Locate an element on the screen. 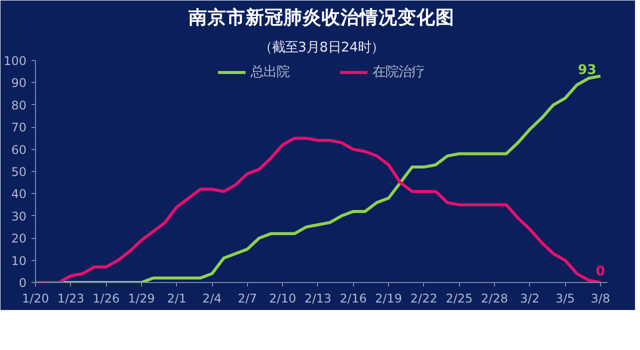 This screenshot has width=640, height=350. x-tick-label: 2/19 is located at coordinates (388, 299).